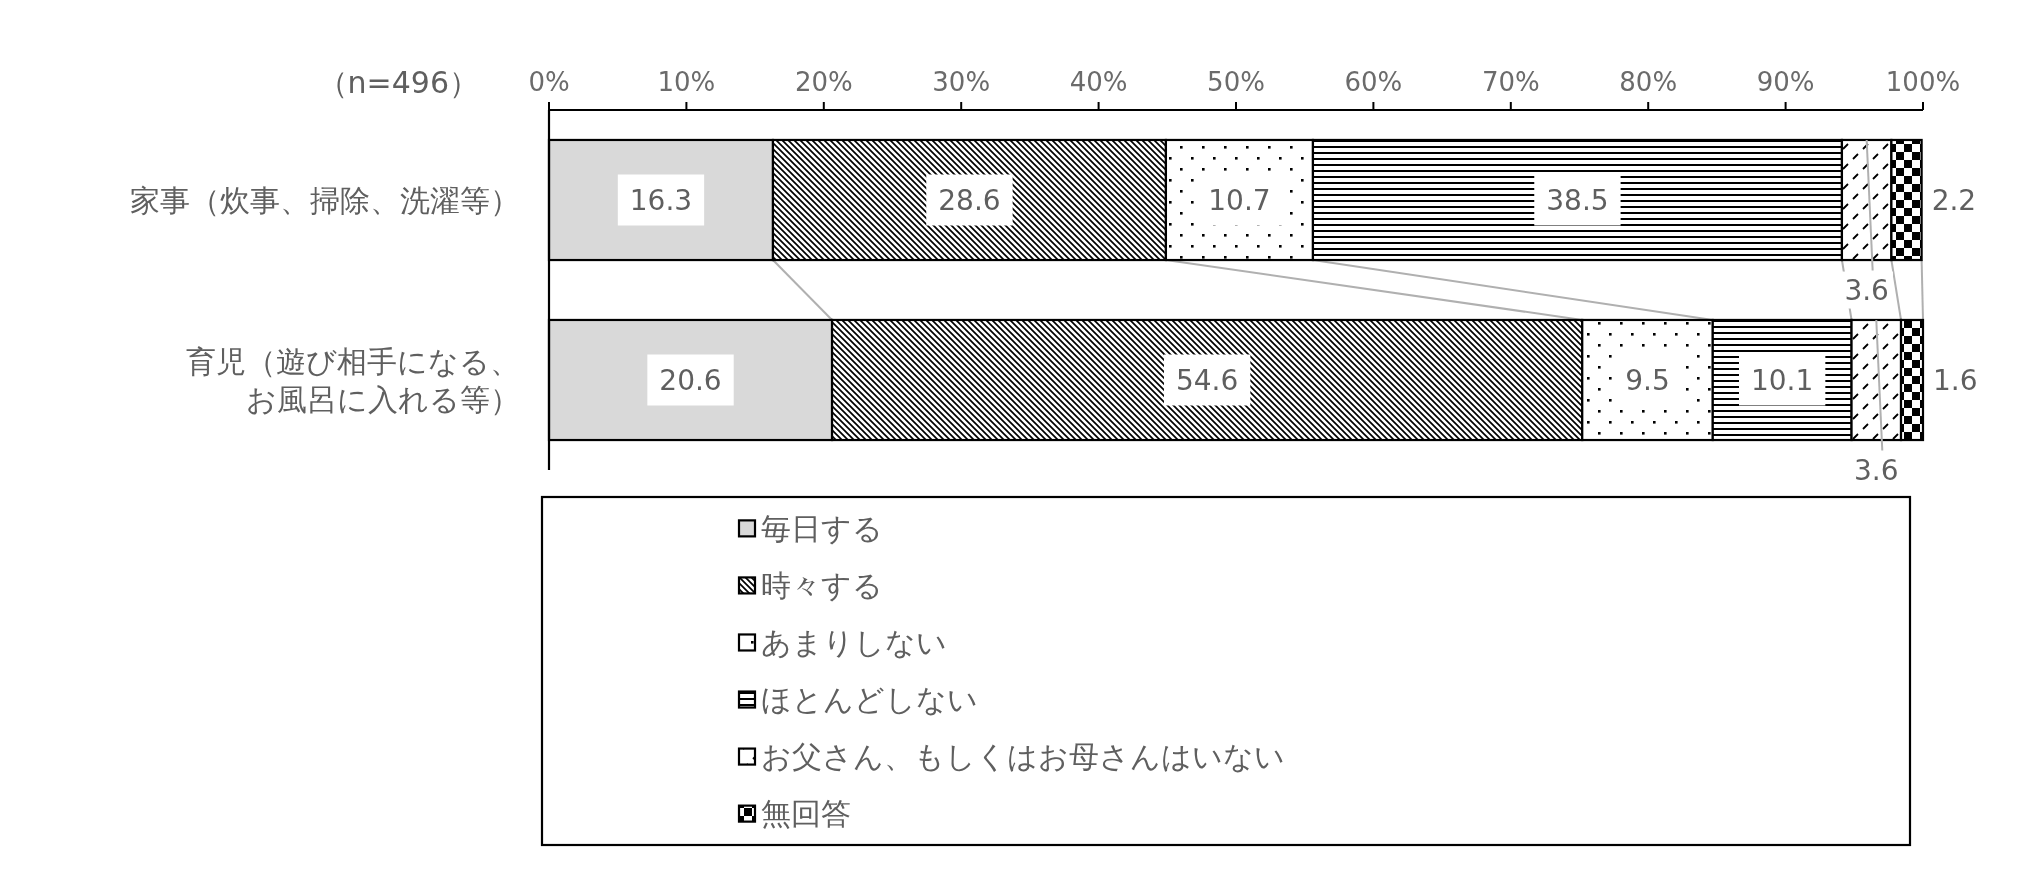 This screenshot has height=895, width=2030. I want to click on data-label: 10.1, so click(1782, 380).